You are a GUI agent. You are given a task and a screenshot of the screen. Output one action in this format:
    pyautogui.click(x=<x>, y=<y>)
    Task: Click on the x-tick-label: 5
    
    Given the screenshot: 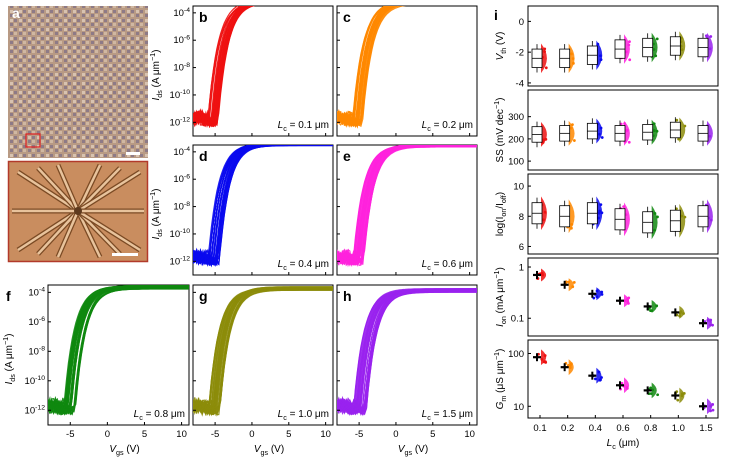 What is the action you would take?
    pyautogui.click(x=144, y=434)
    